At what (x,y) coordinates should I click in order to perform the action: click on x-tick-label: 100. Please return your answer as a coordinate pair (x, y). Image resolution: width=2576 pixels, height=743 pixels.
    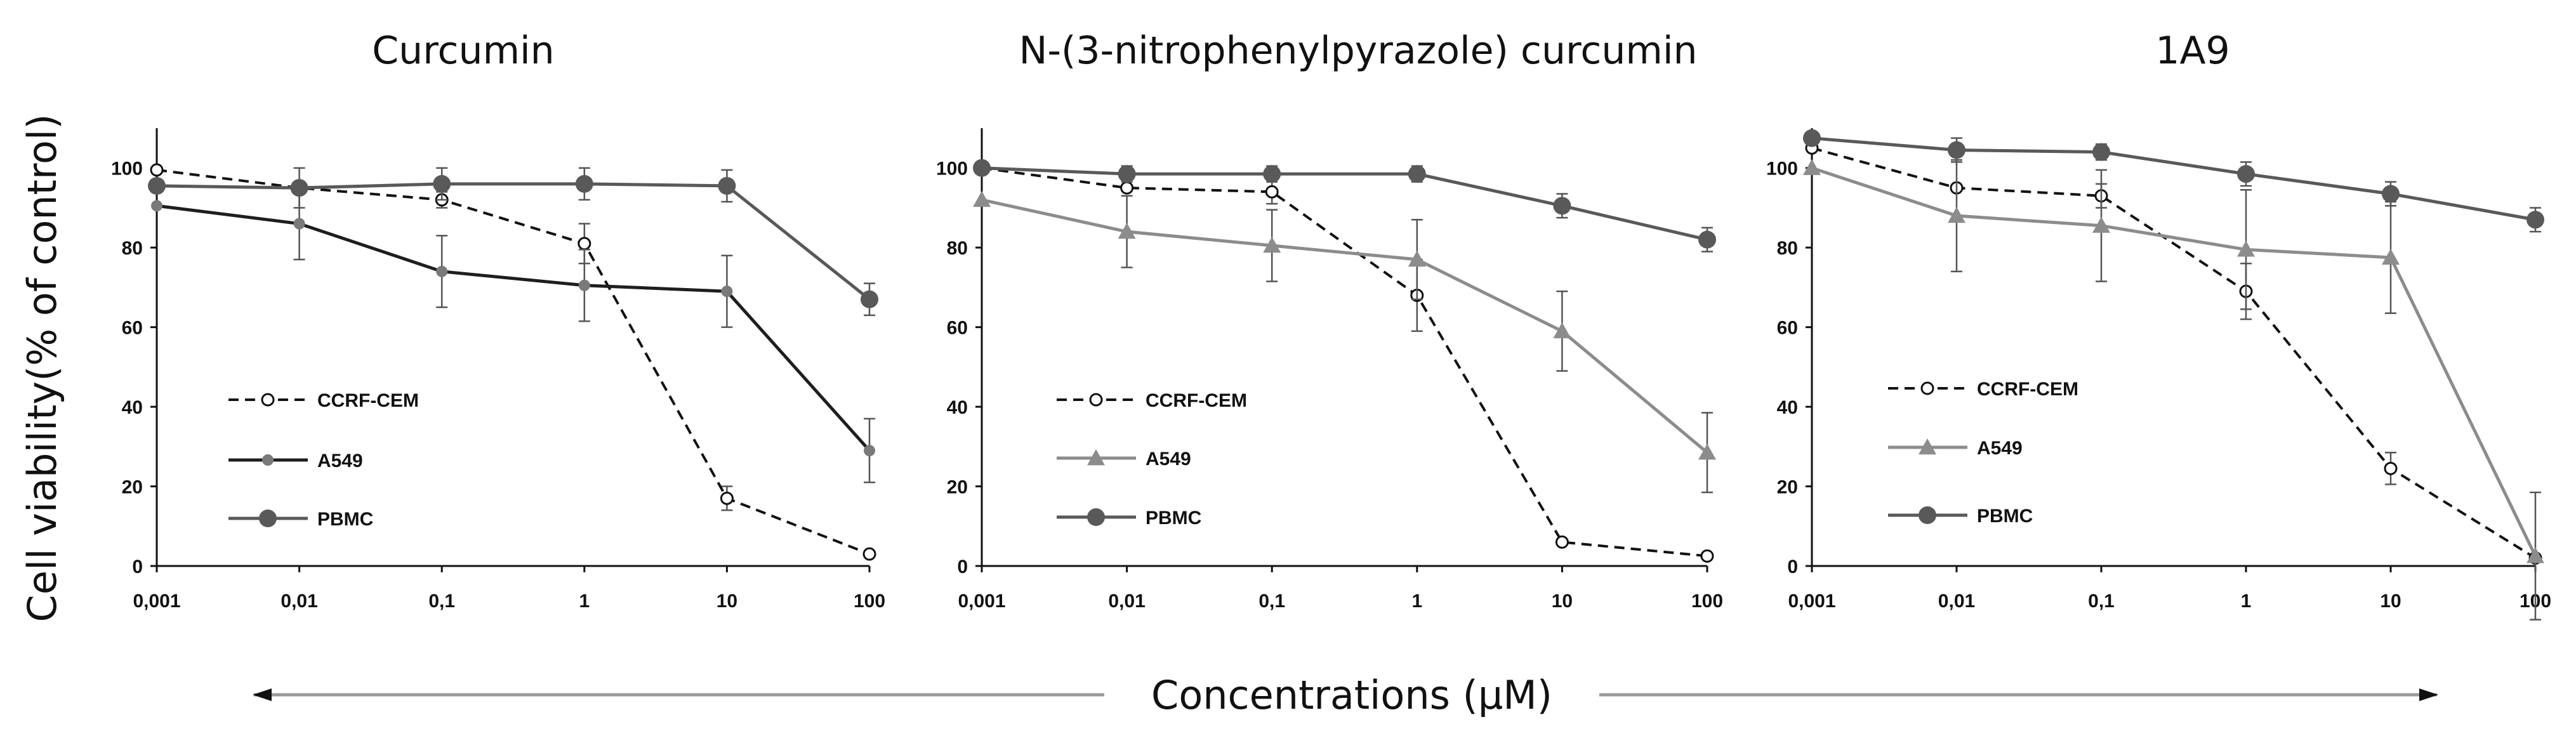
    Looking at the image, I should click on (870, 601).